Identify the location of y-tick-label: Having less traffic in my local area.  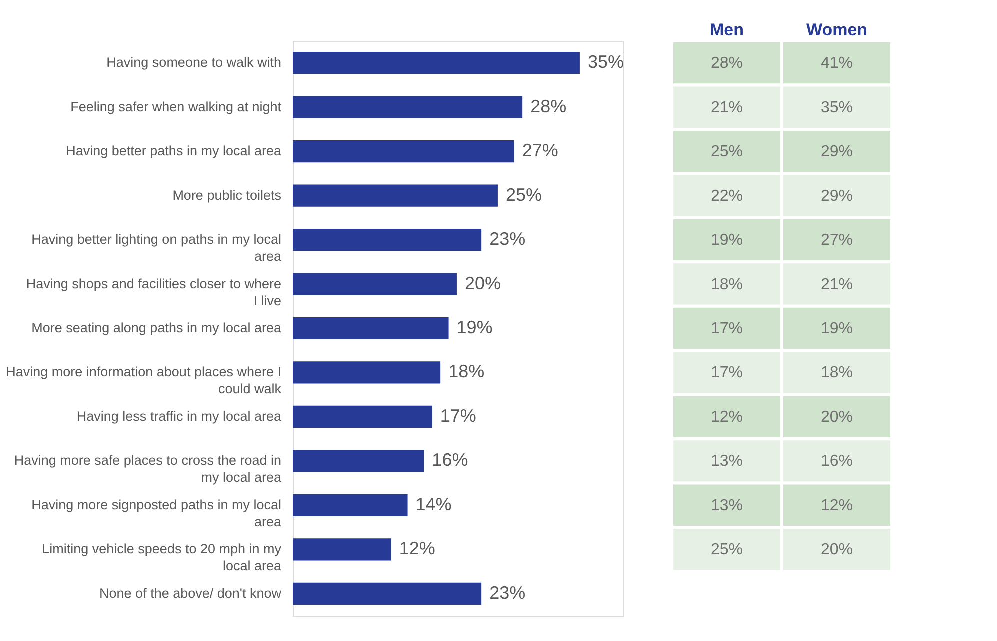
(179, 416).